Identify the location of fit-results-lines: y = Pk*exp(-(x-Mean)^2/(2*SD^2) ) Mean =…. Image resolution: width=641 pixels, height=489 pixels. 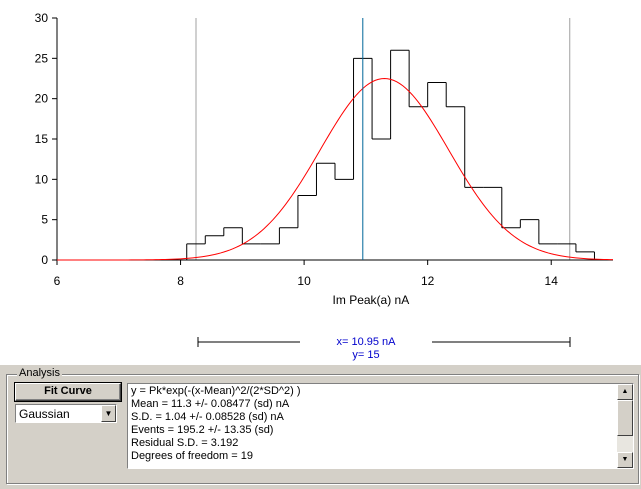
(371, 424).